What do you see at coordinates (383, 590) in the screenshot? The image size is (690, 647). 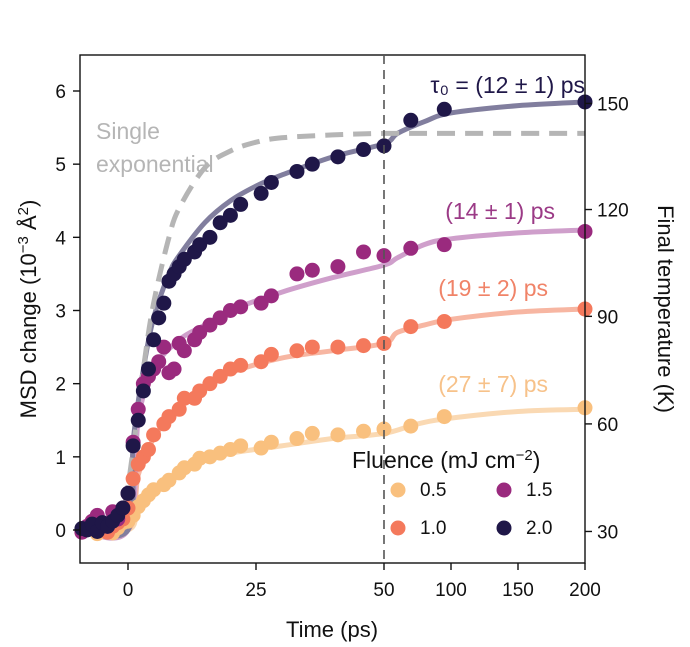 I see `x-tick-label: 50` at bounding box center [383, 590].